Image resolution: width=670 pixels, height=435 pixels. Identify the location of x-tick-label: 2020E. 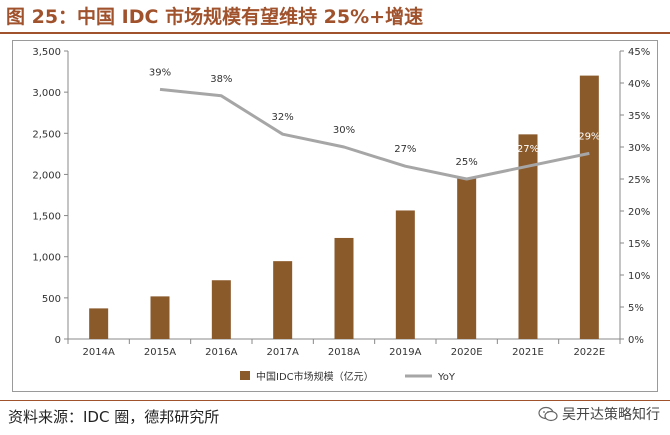
(467, 352).